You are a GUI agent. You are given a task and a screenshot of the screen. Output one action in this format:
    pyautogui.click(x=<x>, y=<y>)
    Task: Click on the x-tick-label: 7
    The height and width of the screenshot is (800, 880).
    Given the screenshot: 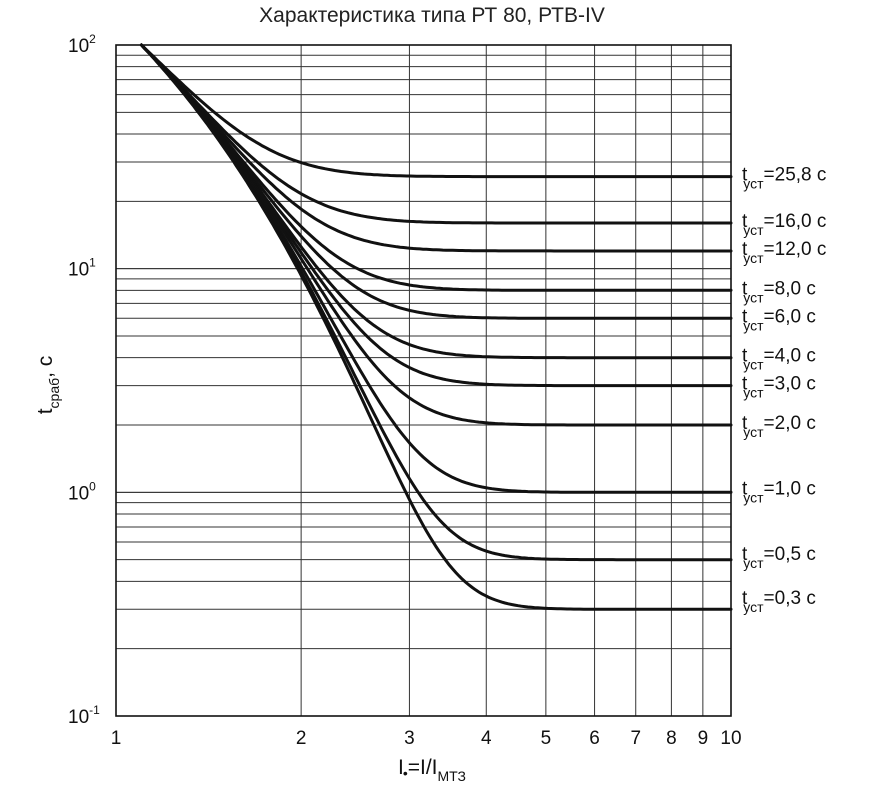 What is the action you would take?
    pyautogui.click(x=635, y=738)
    